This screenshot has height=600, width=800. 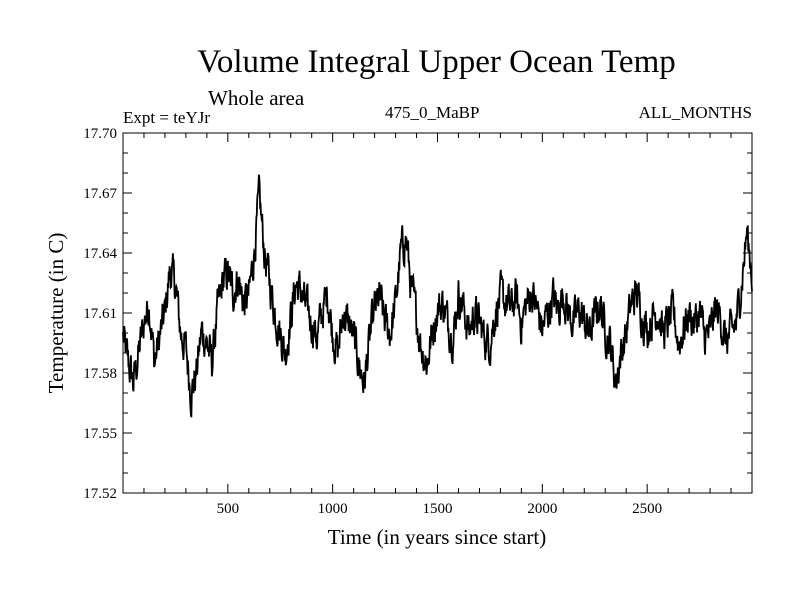 What do you see at coordinates (695, 112) in the screenshot?
I see `months-label: ALL_MONTHS` at bounding box center [695, 112].